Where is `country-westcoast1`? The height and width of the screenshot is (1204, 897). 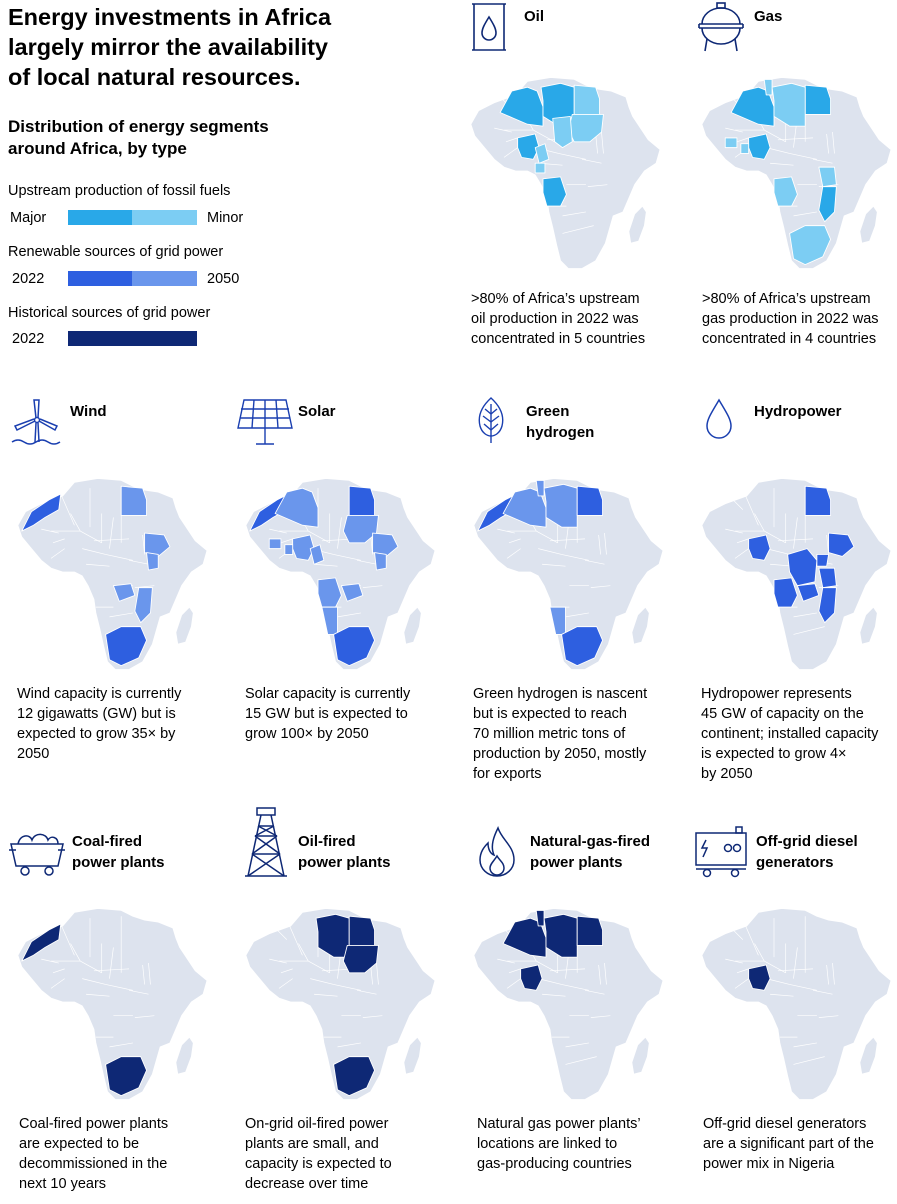
country-westcoast1 is located at coordinates (731, 143).